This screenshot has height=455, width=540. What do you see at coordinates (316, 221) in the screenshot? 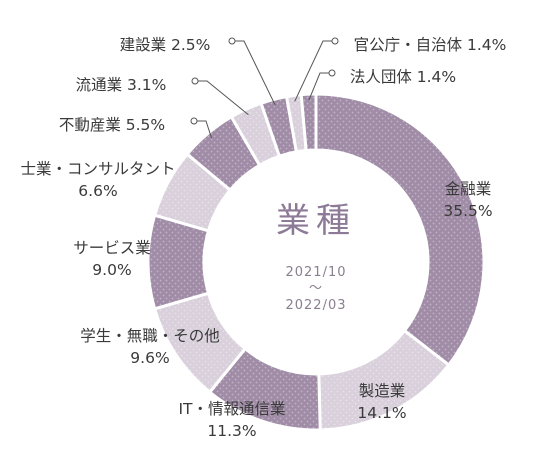
I see `chart-title: 業種` at bounding box center [316, 221].